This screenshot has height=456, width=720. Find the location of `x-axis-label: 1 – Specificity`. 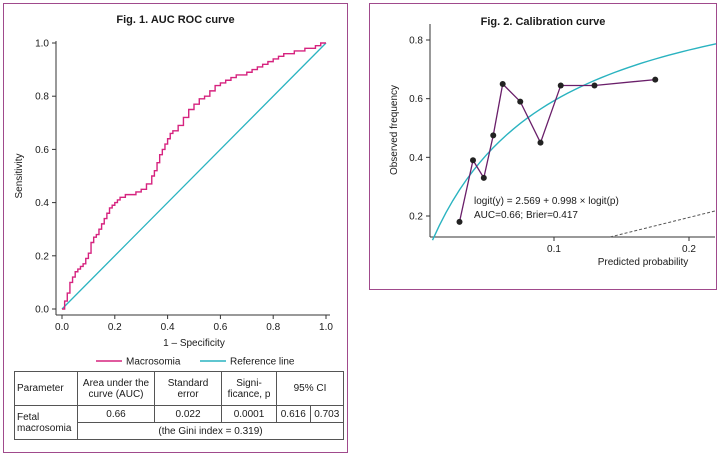

x-axis-label: 1 – Specificity is located at coordinates (194, 343).